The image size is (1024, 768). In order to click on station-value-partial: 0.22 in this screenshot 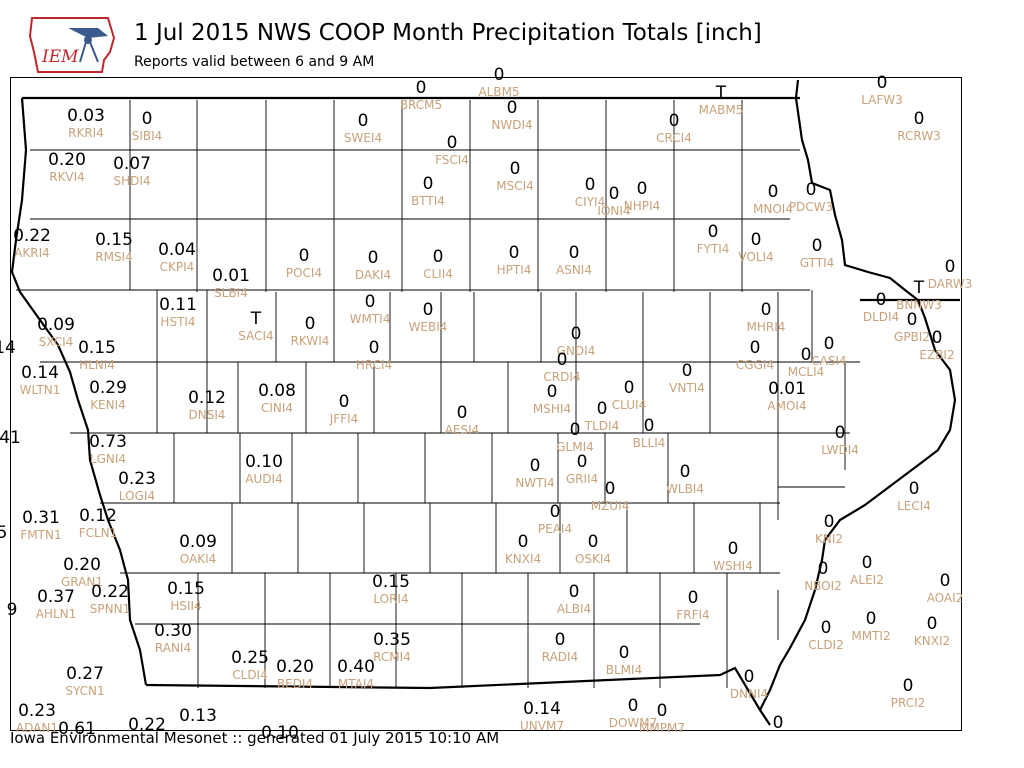, I will do `click(147, 725)`.